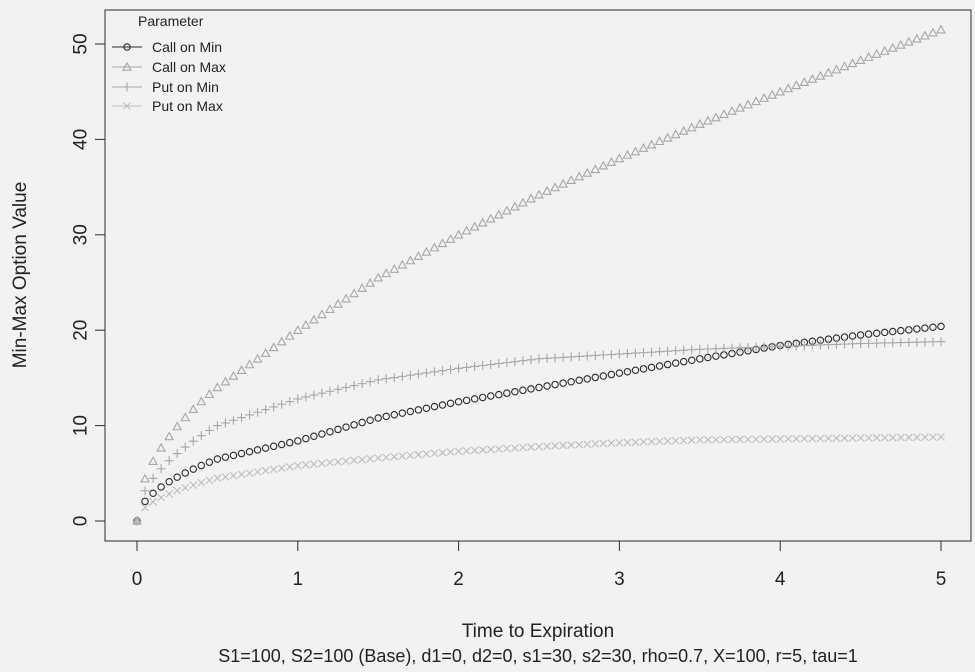  I want to click on legend-item: Call on Max, so click(169, 67).